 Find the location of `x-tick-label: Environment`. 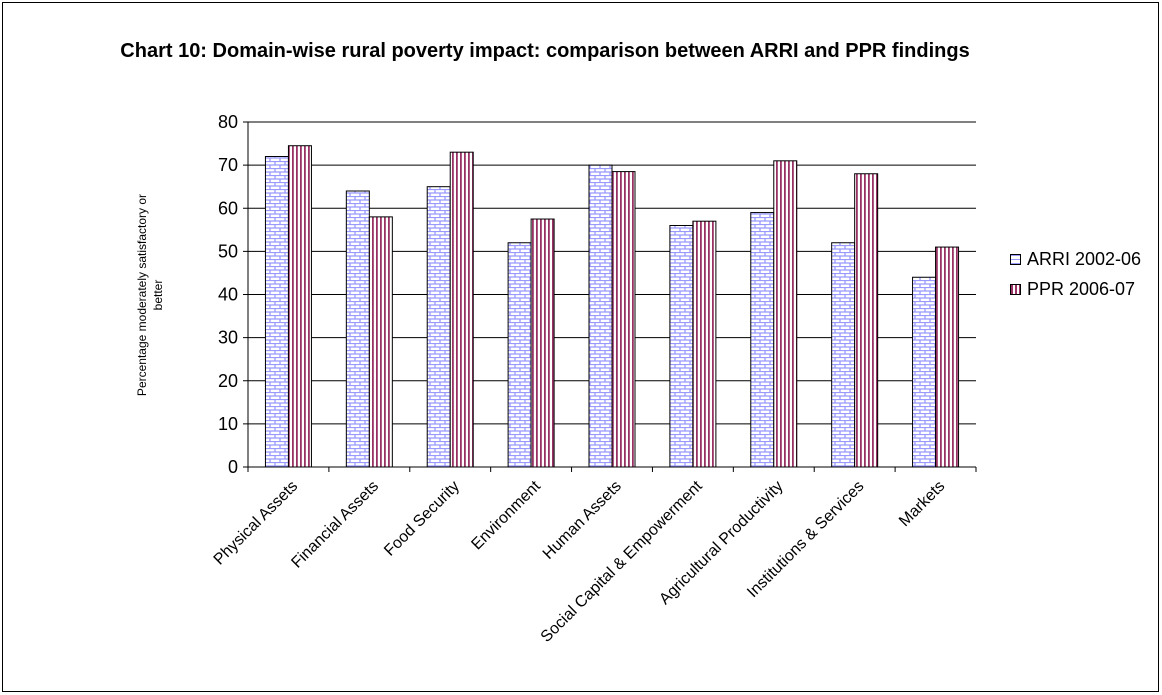

x-tick-label: Environment is located at coordinates (506, 515).